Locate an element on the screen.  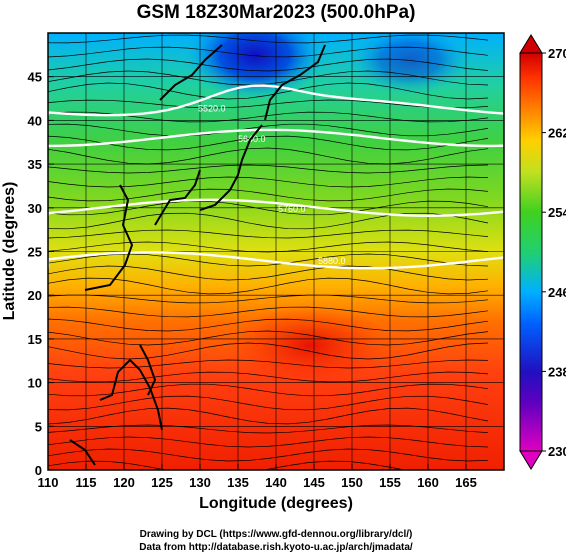
x-tick-label: 150 is located at coordinates (352, 482).